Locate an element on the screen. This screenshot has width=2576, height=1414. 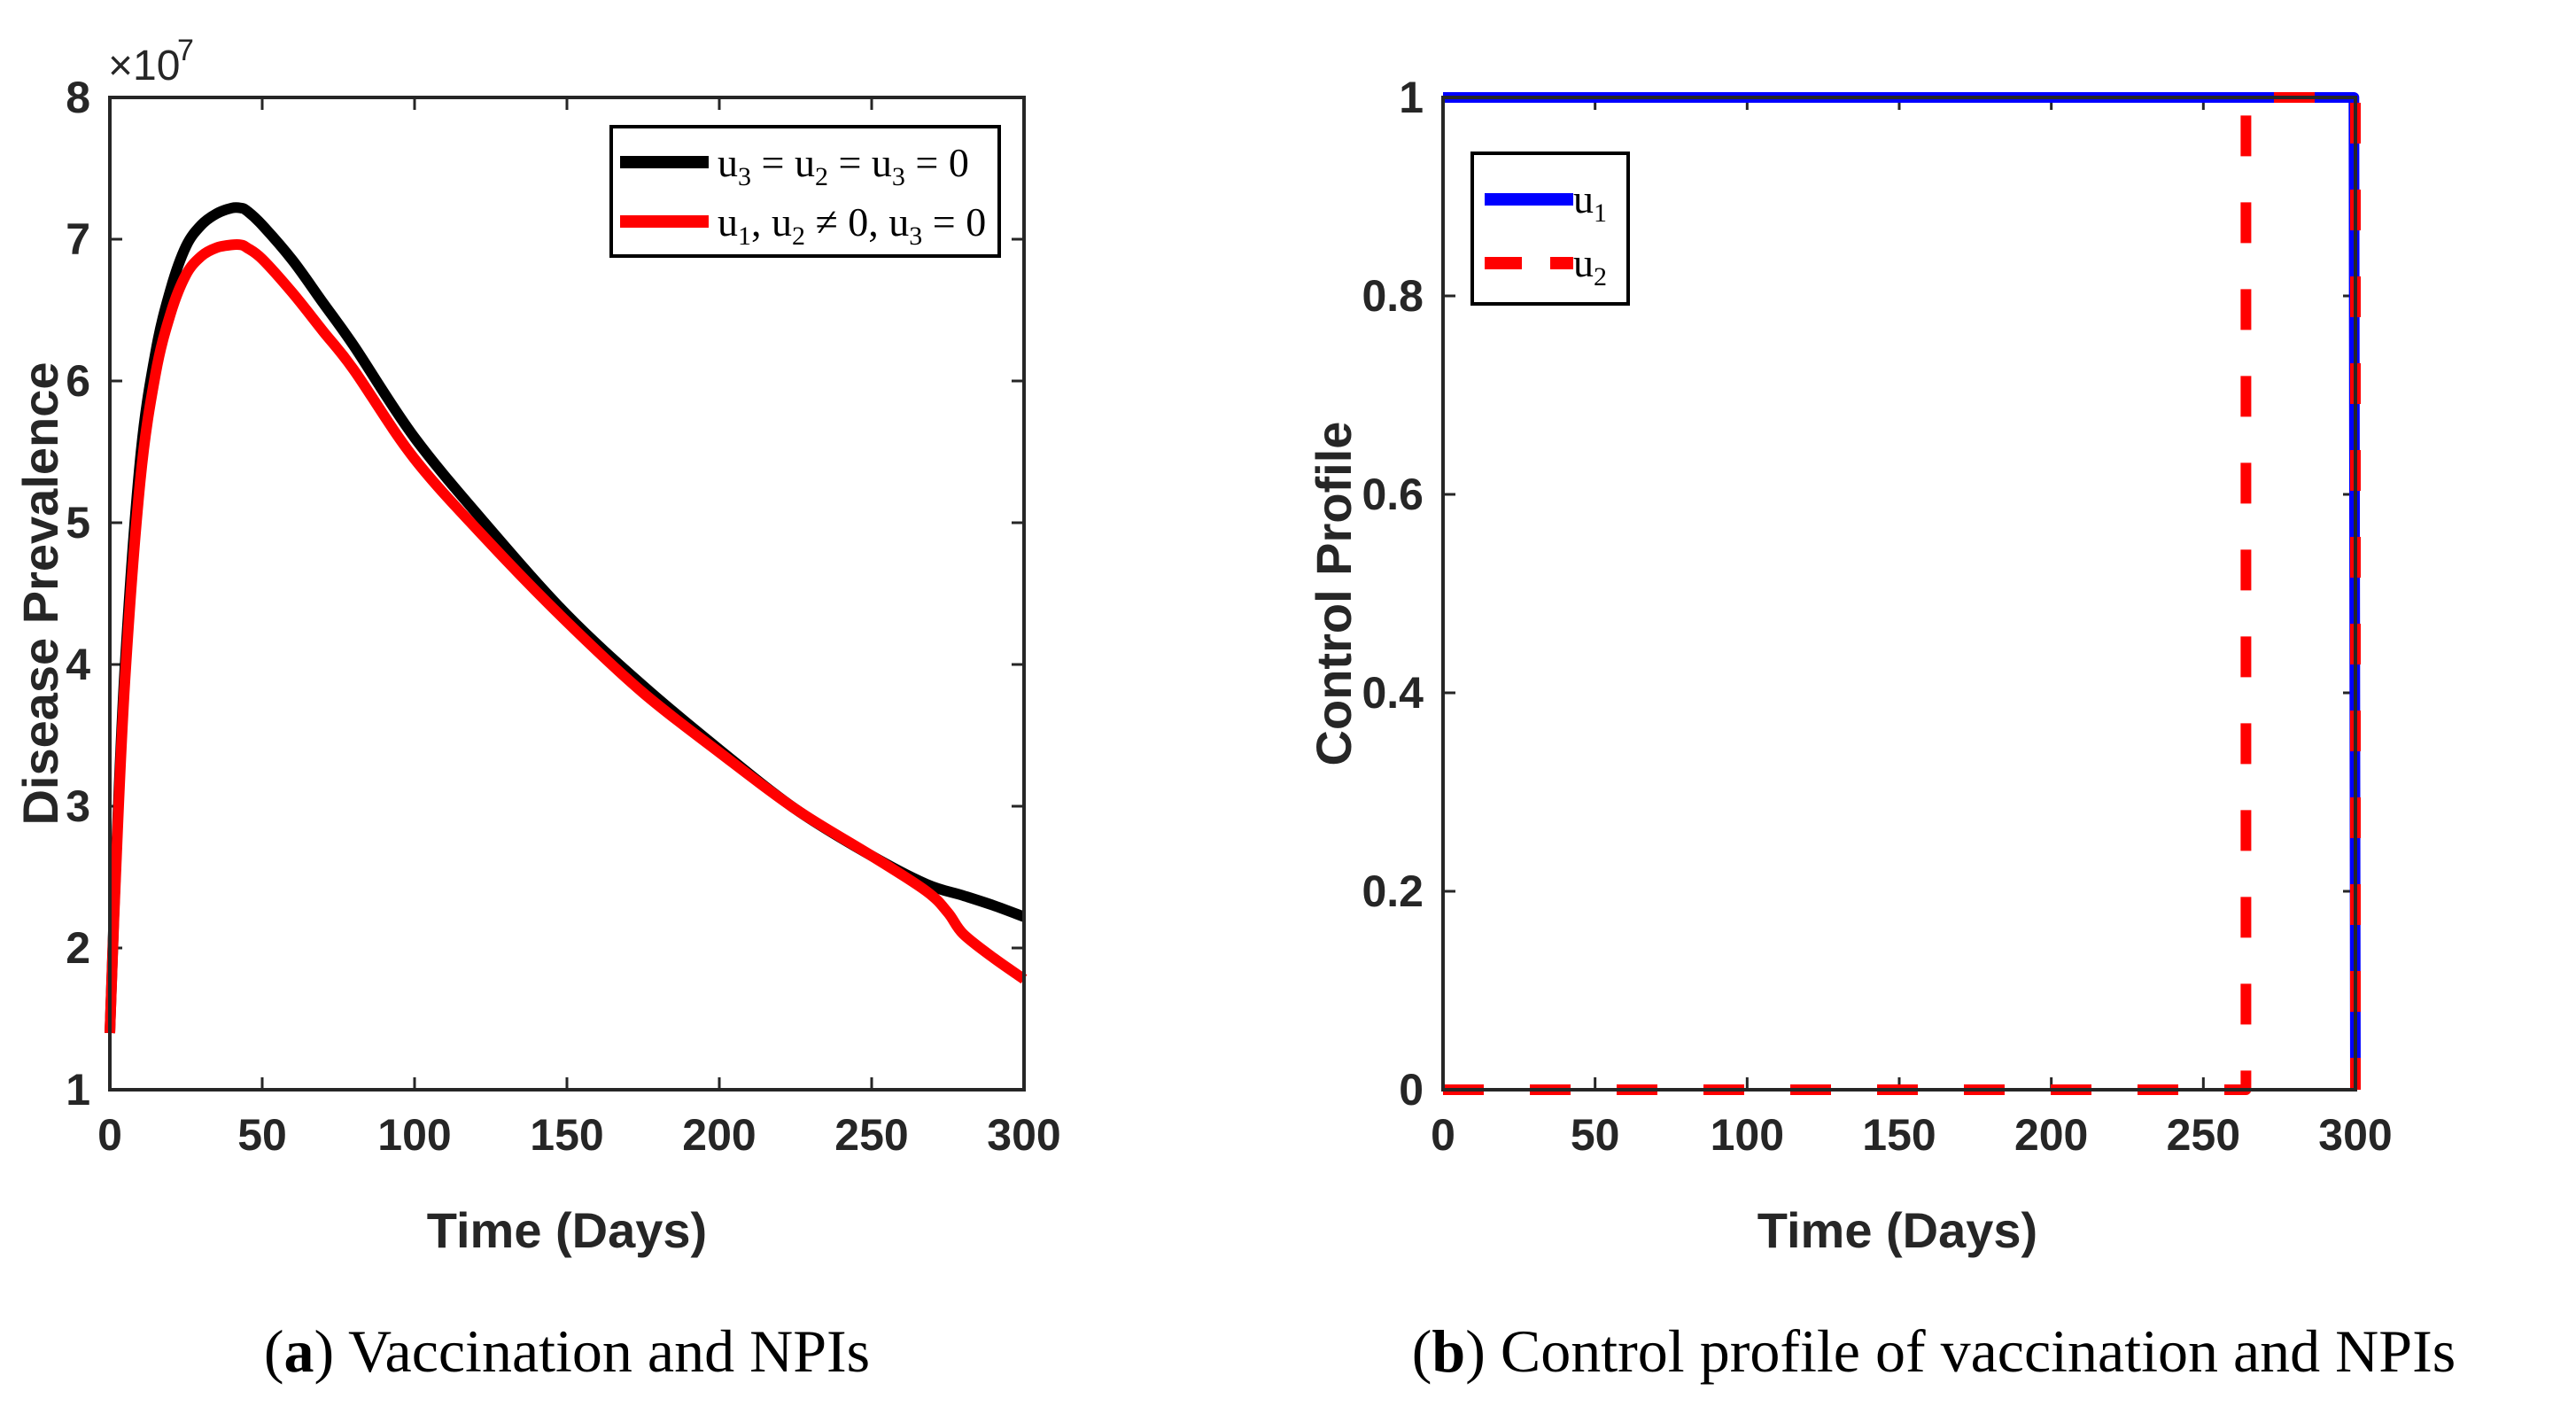
panel-a-legend-label-black: u3 = u2 = u3 = 0 is located at coordinates (843, 165).